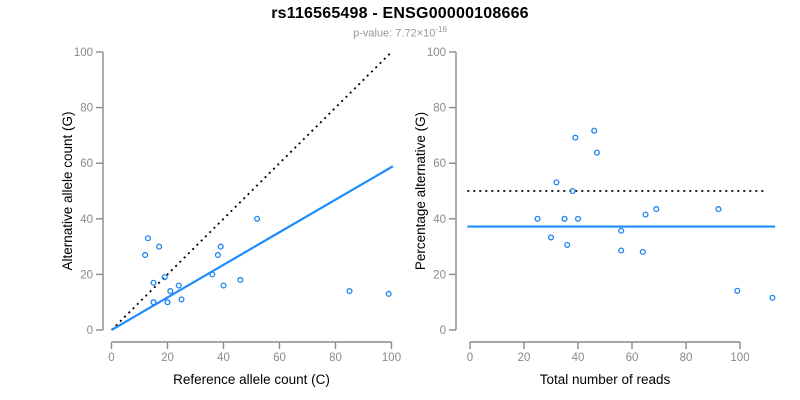 Image resolution: width=800 pixels, height=400 pixels. What do you see at coordinates (400, 13) in the screenshot?
I see `figure-title: rs116565498 - ENSG00000108666` at bounding box center [400, 13].